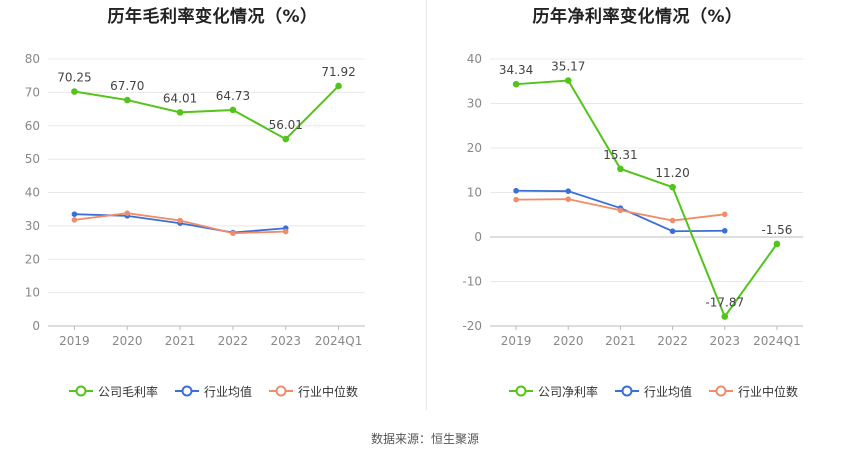 This screenshot has width=850, height=459. What do you see at coordinates (180, 98) in the screenshot?
I see `data-label: 64.01` at bounding box center [180, 98].